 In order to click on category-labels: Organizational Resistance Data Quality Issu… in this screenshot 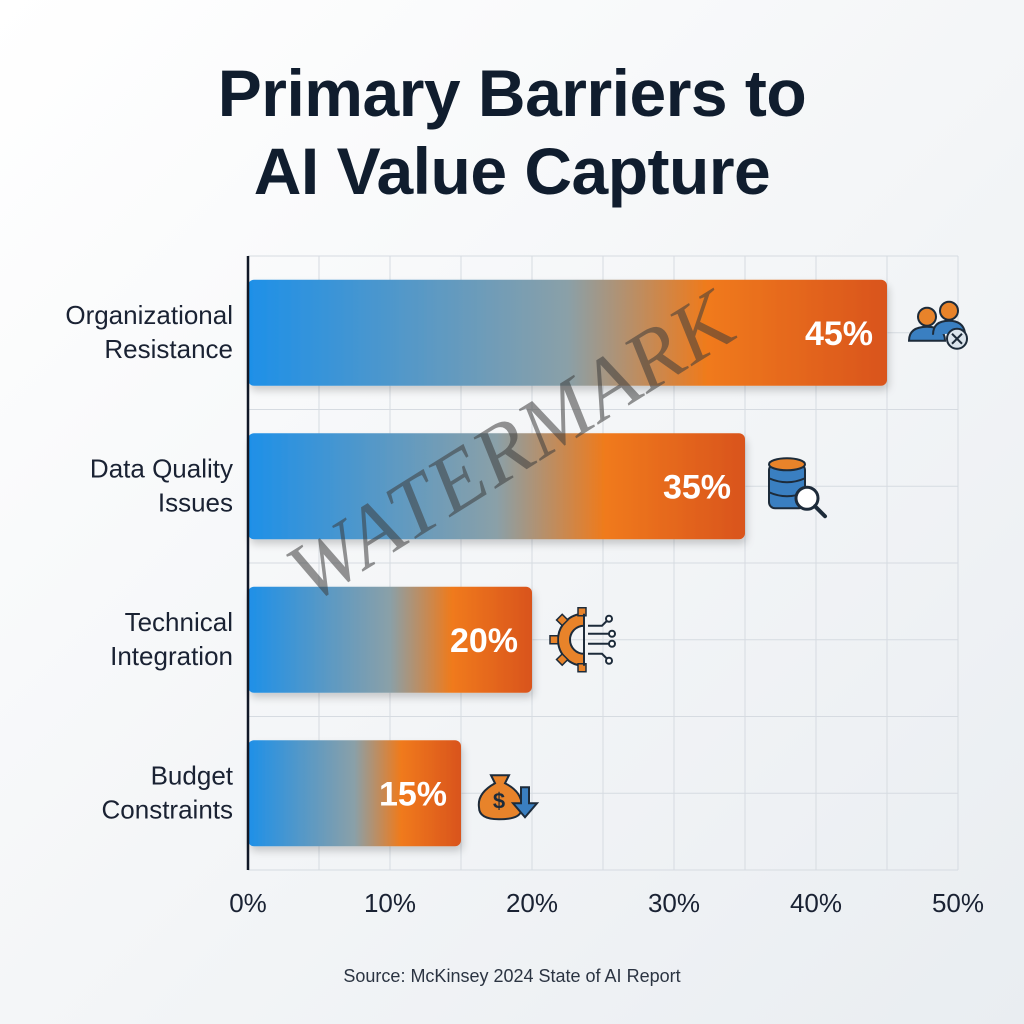, I will do `click(149, 562)`.